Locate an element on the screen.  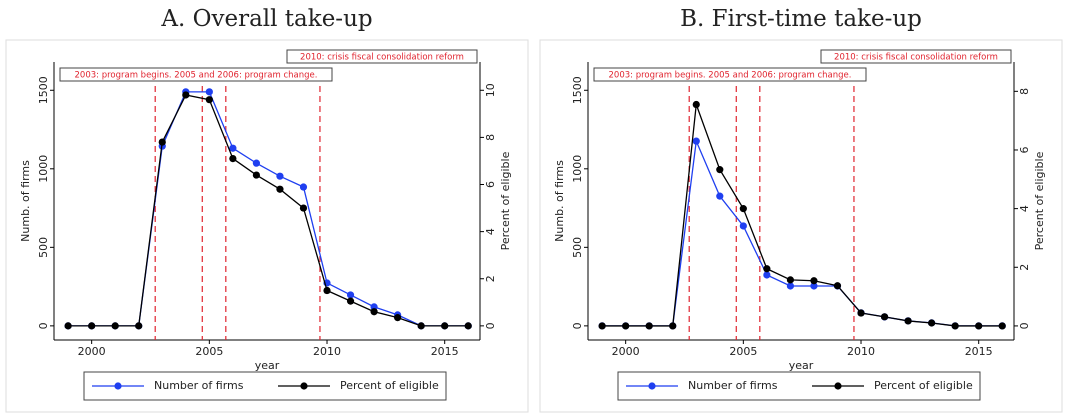
panel-title: B. First-time take-up is located at coordinates (801, 19).